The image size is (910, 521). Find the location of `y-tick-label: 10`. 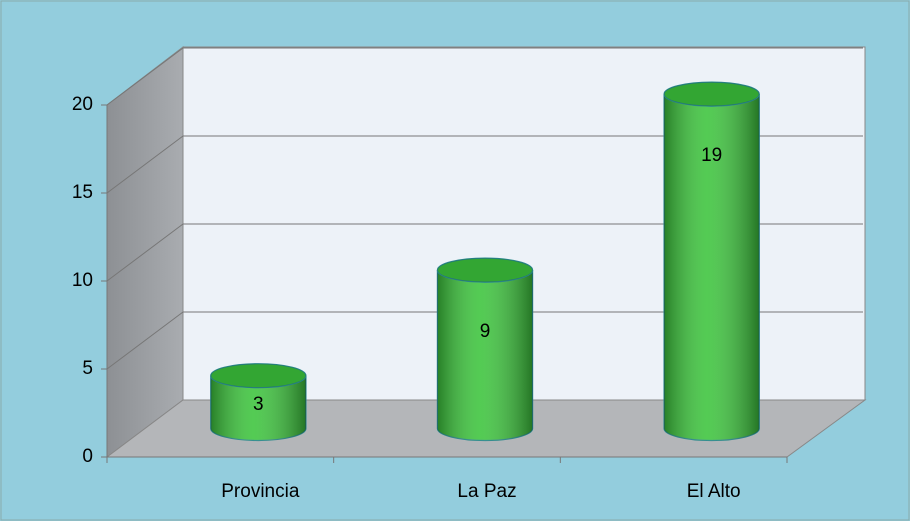

y-tick-label: 10 is located at coordinates (82, 280).